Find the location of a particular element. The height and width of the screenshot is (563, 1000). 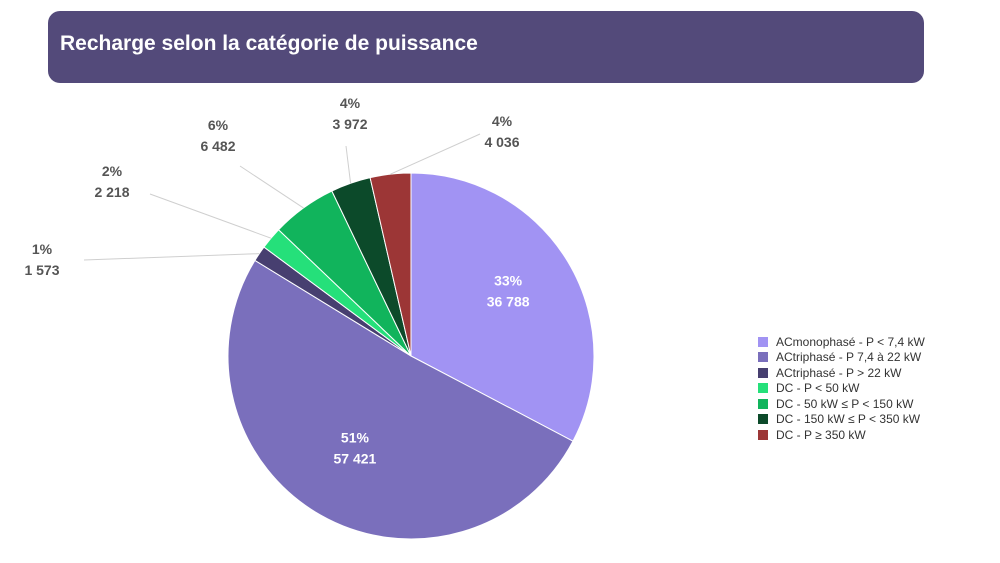

title-bar: Recharge selon la catégorie de puissance is located at coordinates (486, 47).